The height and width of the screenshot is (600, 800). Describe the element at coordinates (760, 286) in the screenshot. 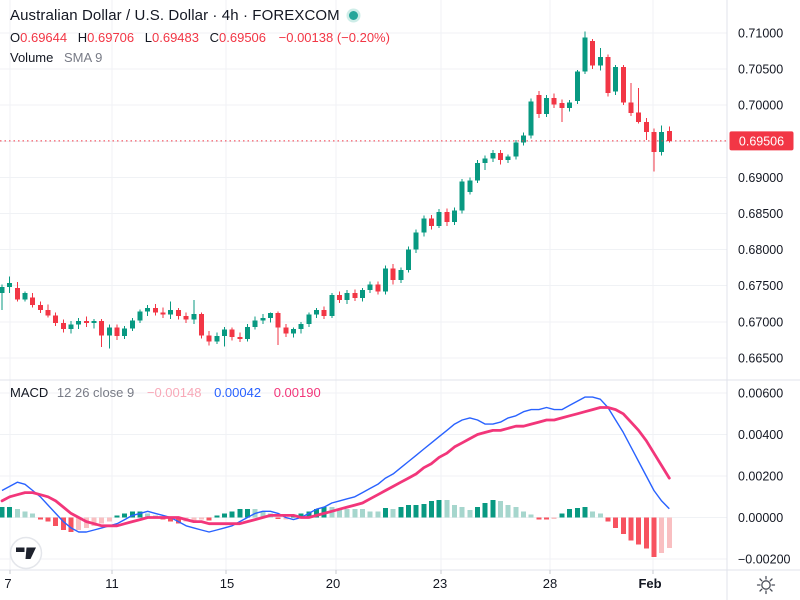

I see `price-axis-label: 0.67500` at that location.